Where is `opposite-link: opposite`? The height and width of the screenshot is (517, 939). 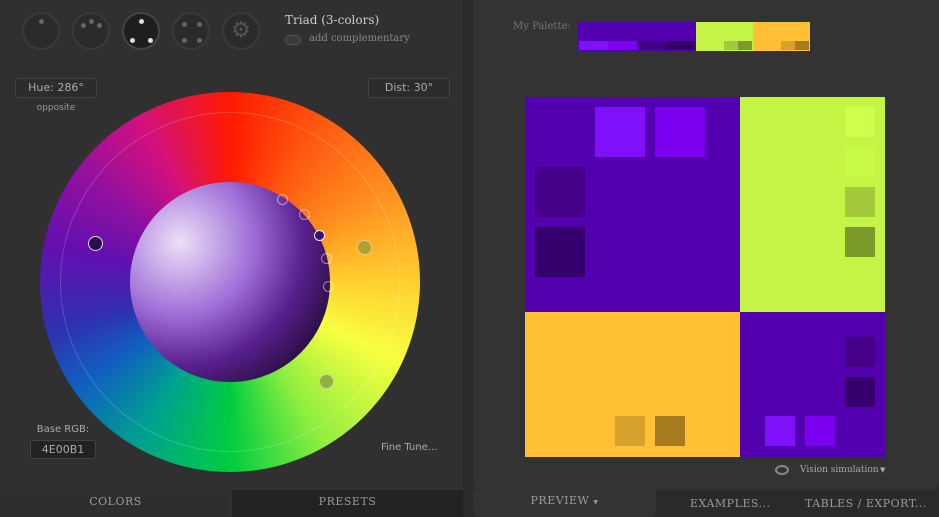
opposite-link: opposite is located at coordinates (56, 108).